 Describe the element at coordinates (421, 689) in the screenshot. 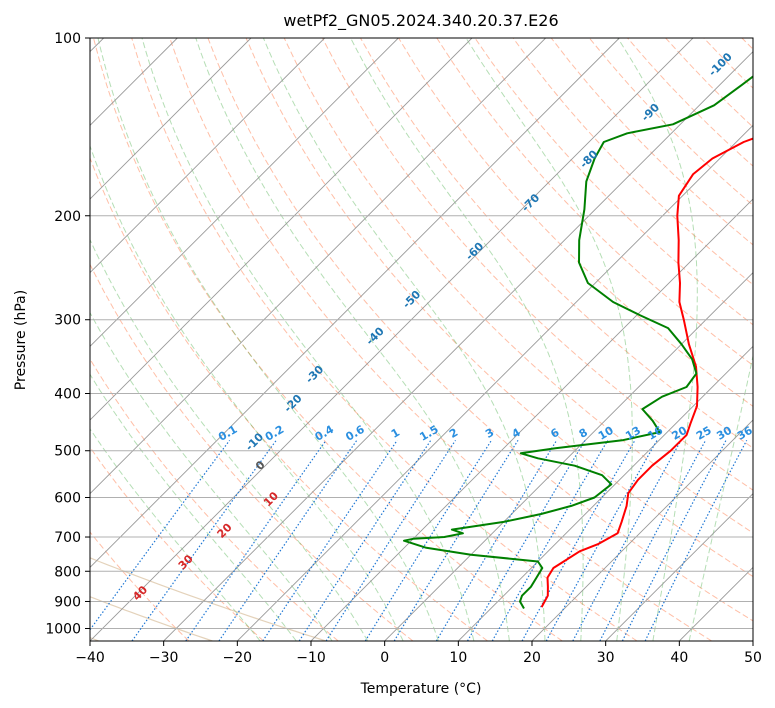

I see `x-axis-title: Temperature (°C)` at that location.